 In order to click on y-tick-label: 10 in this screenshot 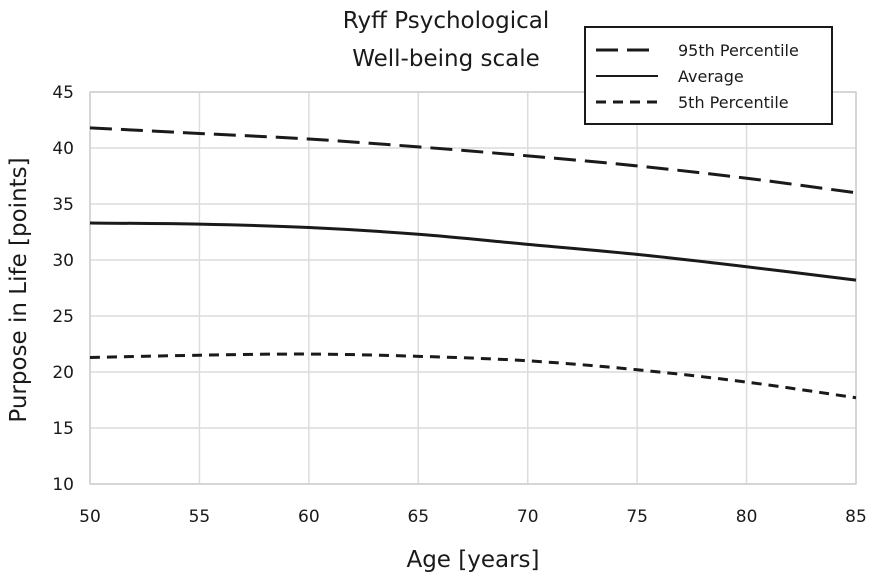, I will do `click(63, 485)`.